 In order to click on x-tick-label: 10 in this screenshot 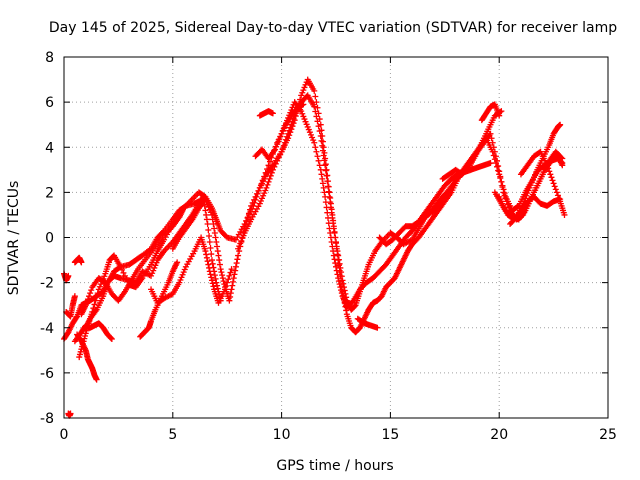, I will do `click(282, 435)`.